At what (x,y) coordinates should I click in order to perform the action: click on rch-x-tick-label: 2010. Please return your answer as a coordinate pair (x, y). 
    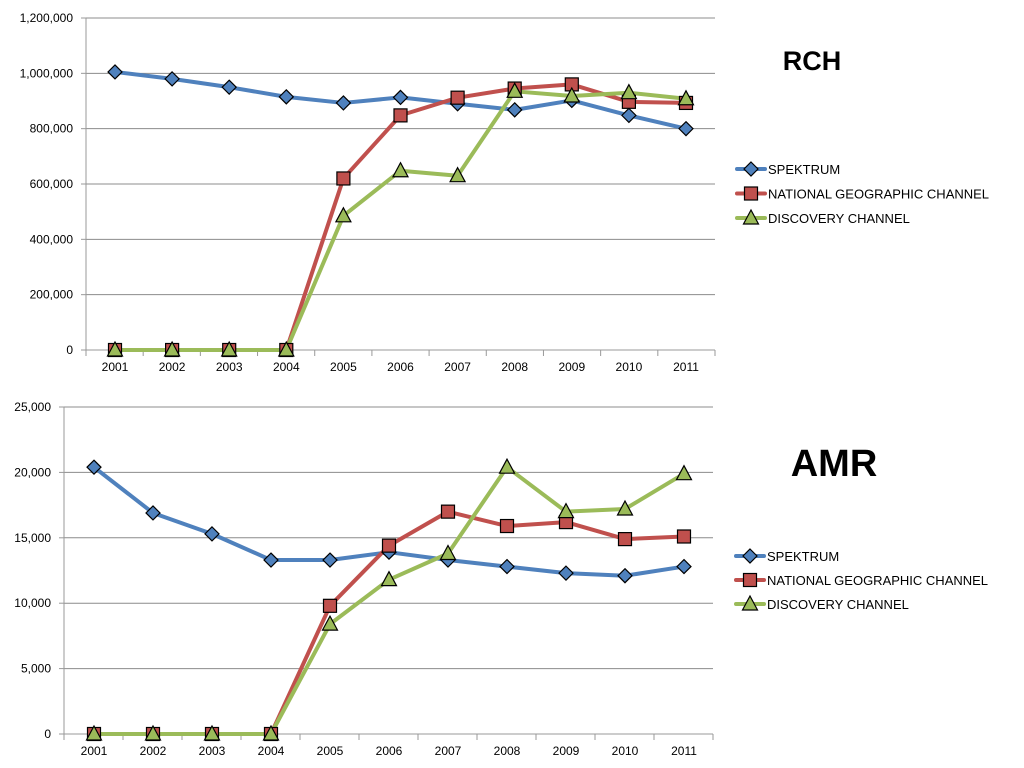
    Looking at the image, I should click on (629, 367).